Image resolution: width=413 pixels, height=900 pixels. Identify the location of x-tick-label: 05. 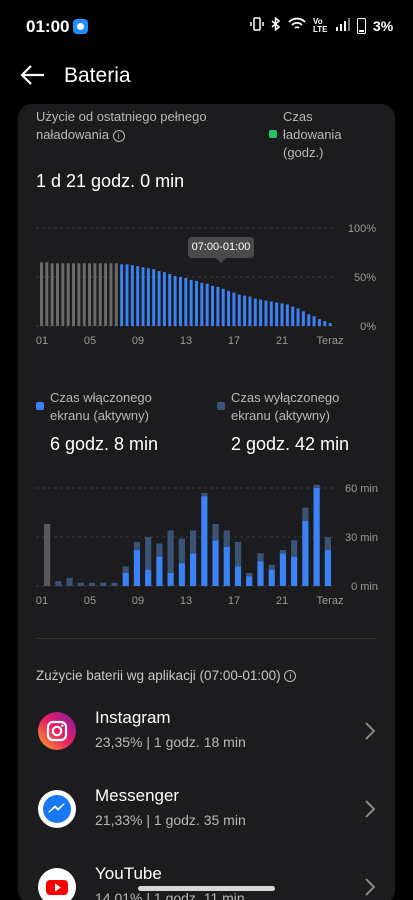
(90, 341).